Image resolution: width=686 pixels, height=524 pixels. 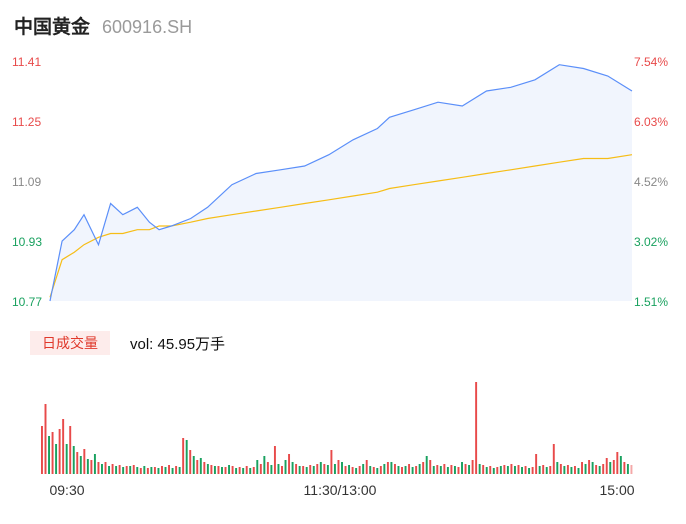 What do you see at coordinates (67, 490) in the screenshot?
I see `x-tick-0930: 09:30` at bounding box center [67, 490].